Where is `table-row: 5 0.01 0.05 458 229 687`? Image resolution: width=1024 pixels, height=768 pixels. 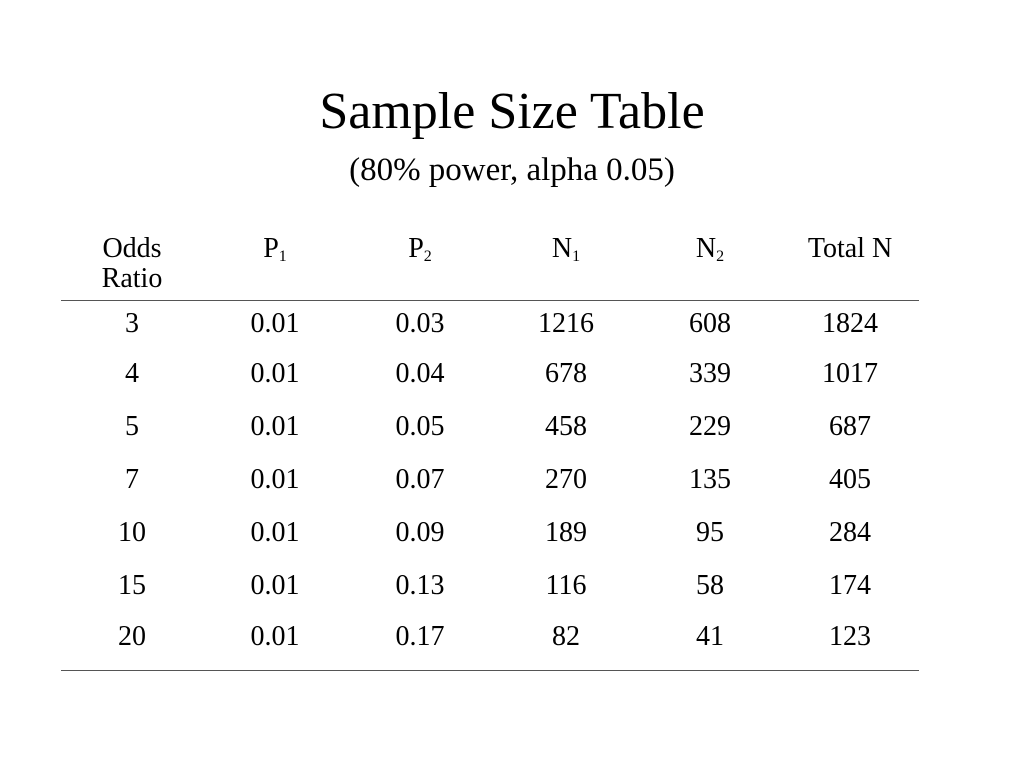 table-row: 5 0.01 0.05 458 229 687 is located at coordinates (490, 426).